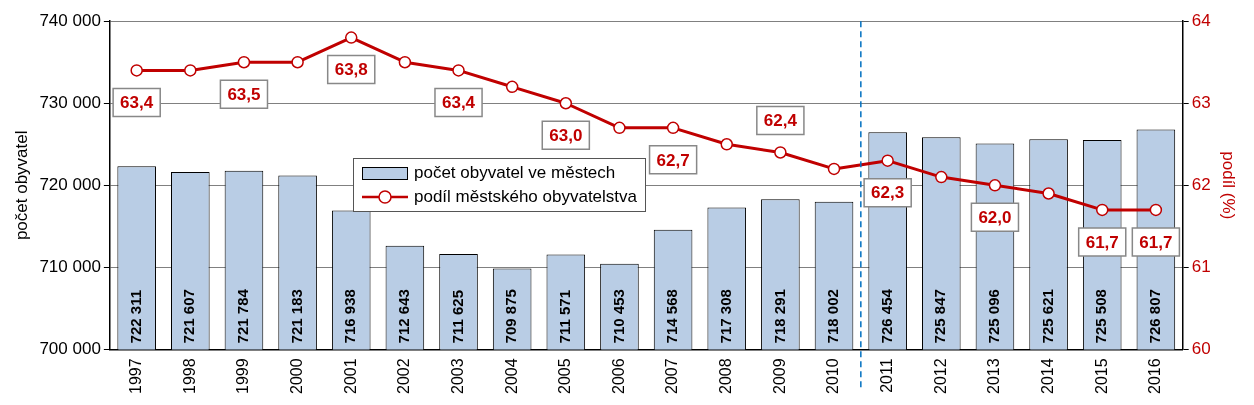  What do you see at coordinates (350, 376) in the screenshot?
I see `x-tick-label: 2001` at bounding box center [350, 376].